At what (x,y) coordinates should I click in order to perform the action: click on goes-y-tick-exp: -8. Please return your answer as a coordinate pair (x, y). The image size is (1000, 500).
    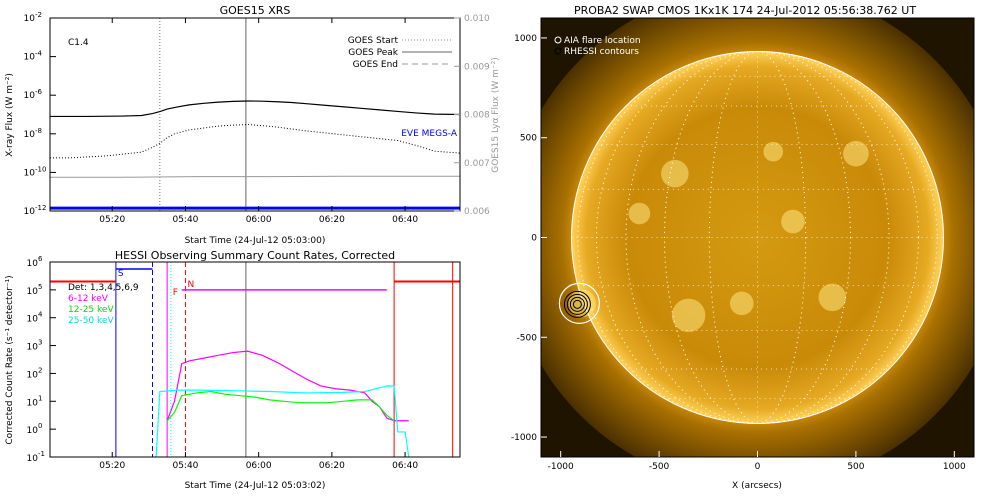
    Looking at the image, I should click on (38, 131).